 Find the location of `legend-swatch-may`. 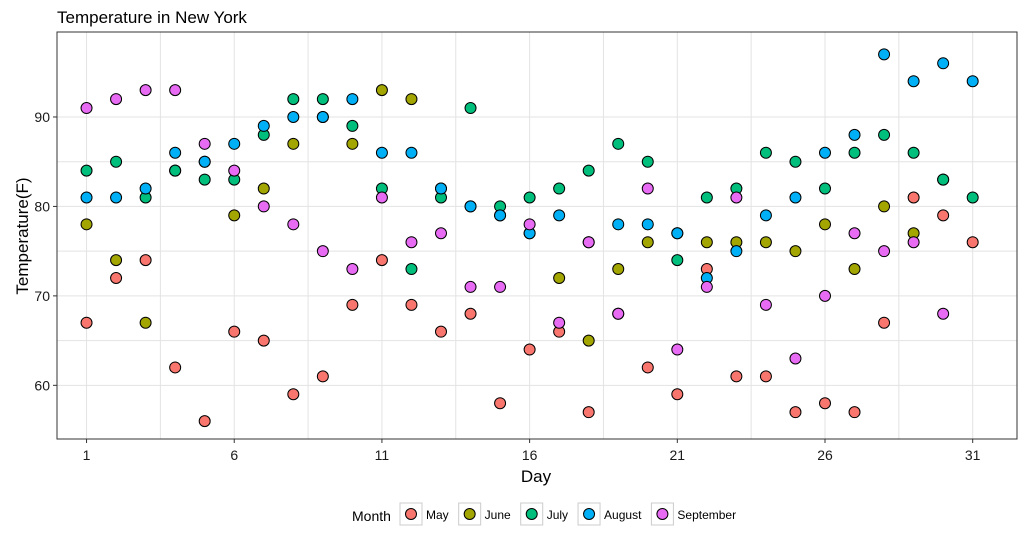

legend-swatch-may is located at coordinates (411, 514).